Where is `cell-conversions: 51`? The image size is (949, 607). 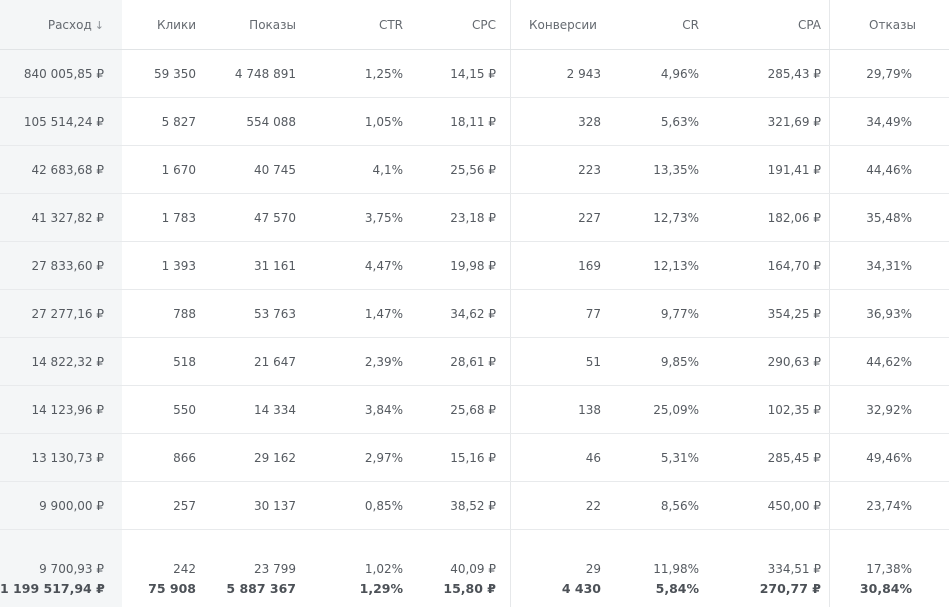
cell-conversions: 51 is located at coordinates (563, 361).